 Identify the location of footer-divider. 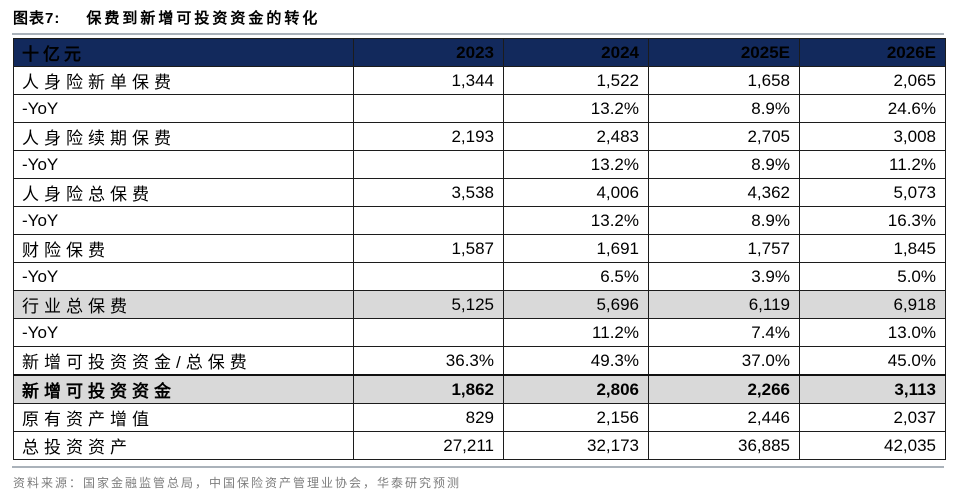
(478, 467).